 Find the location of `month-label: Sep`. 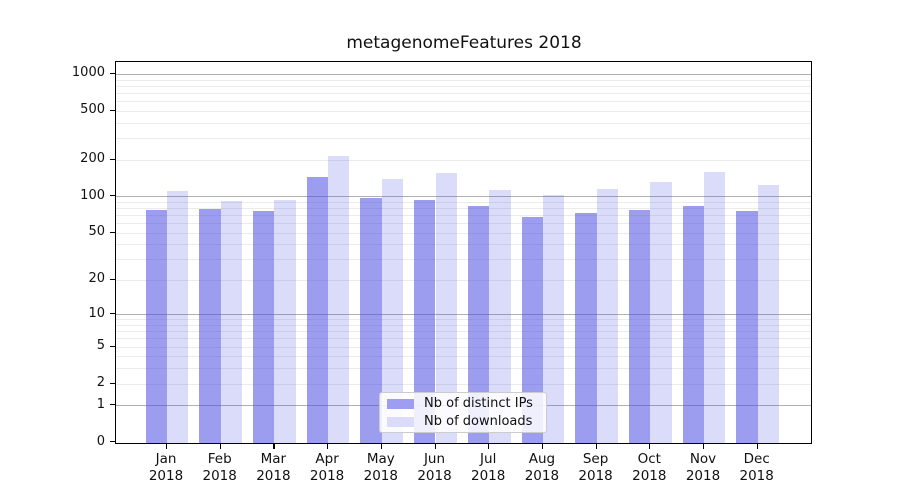

month-label: Sep is located at coordinates (595, 459).